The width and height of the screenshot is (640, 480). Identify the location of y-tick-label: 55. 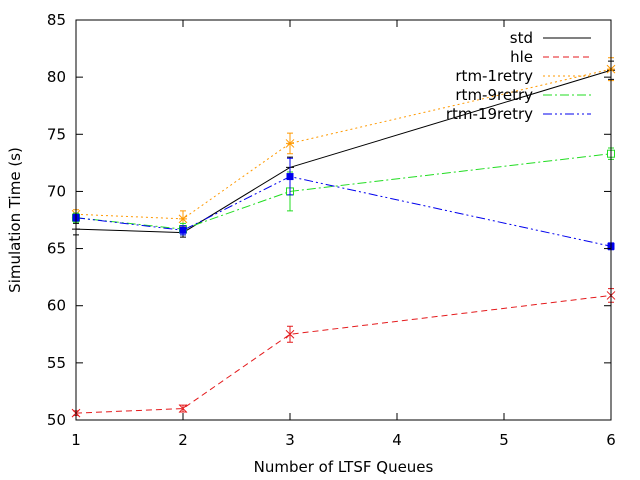
(56, 363).